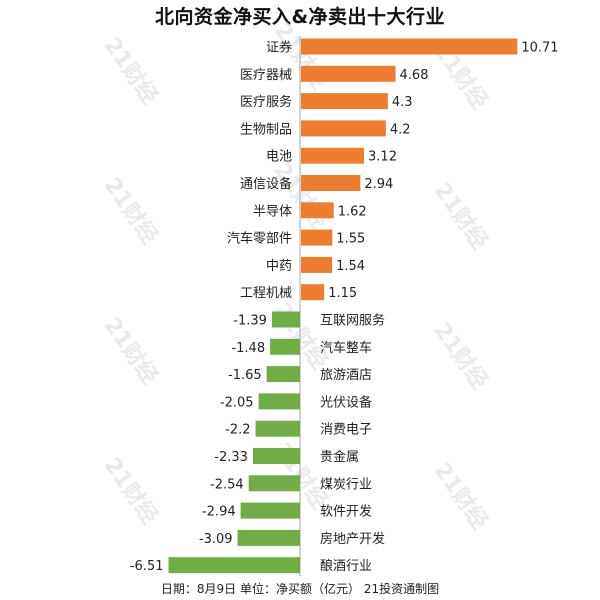 Image resolution: width=600 pixels, height=600 pixels. Describe the element at coordinates (300, 17) in the screenshot. I see `chart-title: 北向资金净买入&净卖出十大行业` at that location.